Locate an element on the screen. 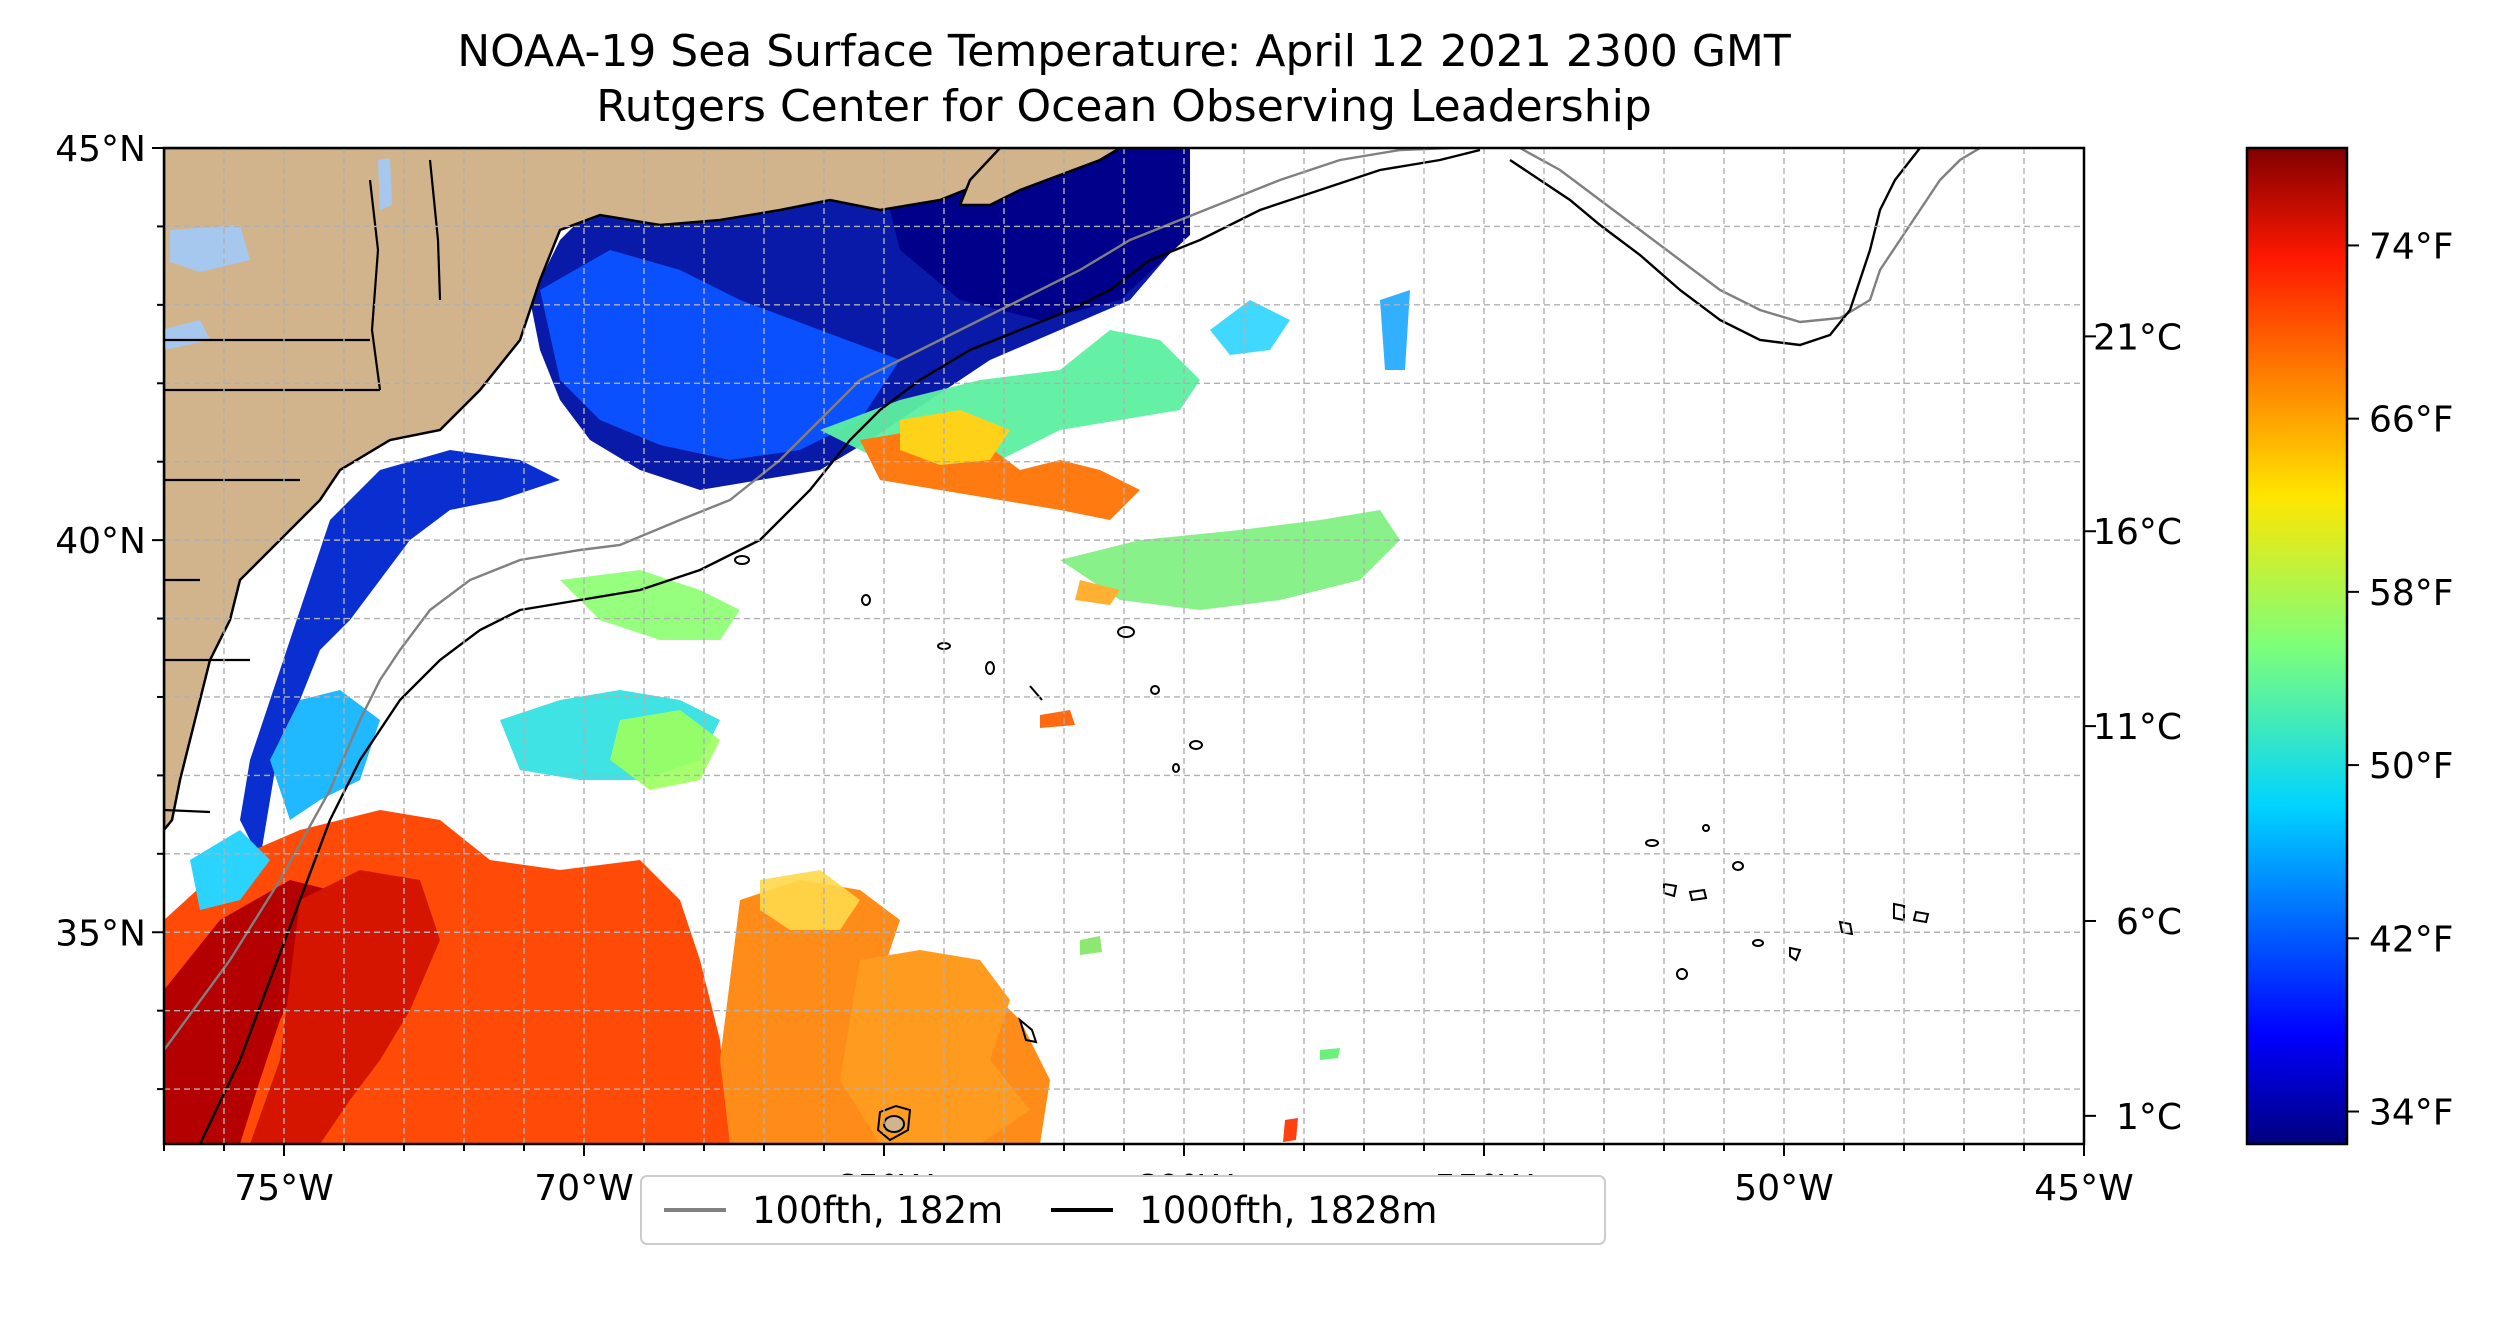 This screenshot has width=2502, height=1318. legend-line-1000fth is located at coordinates (1082, 1210).